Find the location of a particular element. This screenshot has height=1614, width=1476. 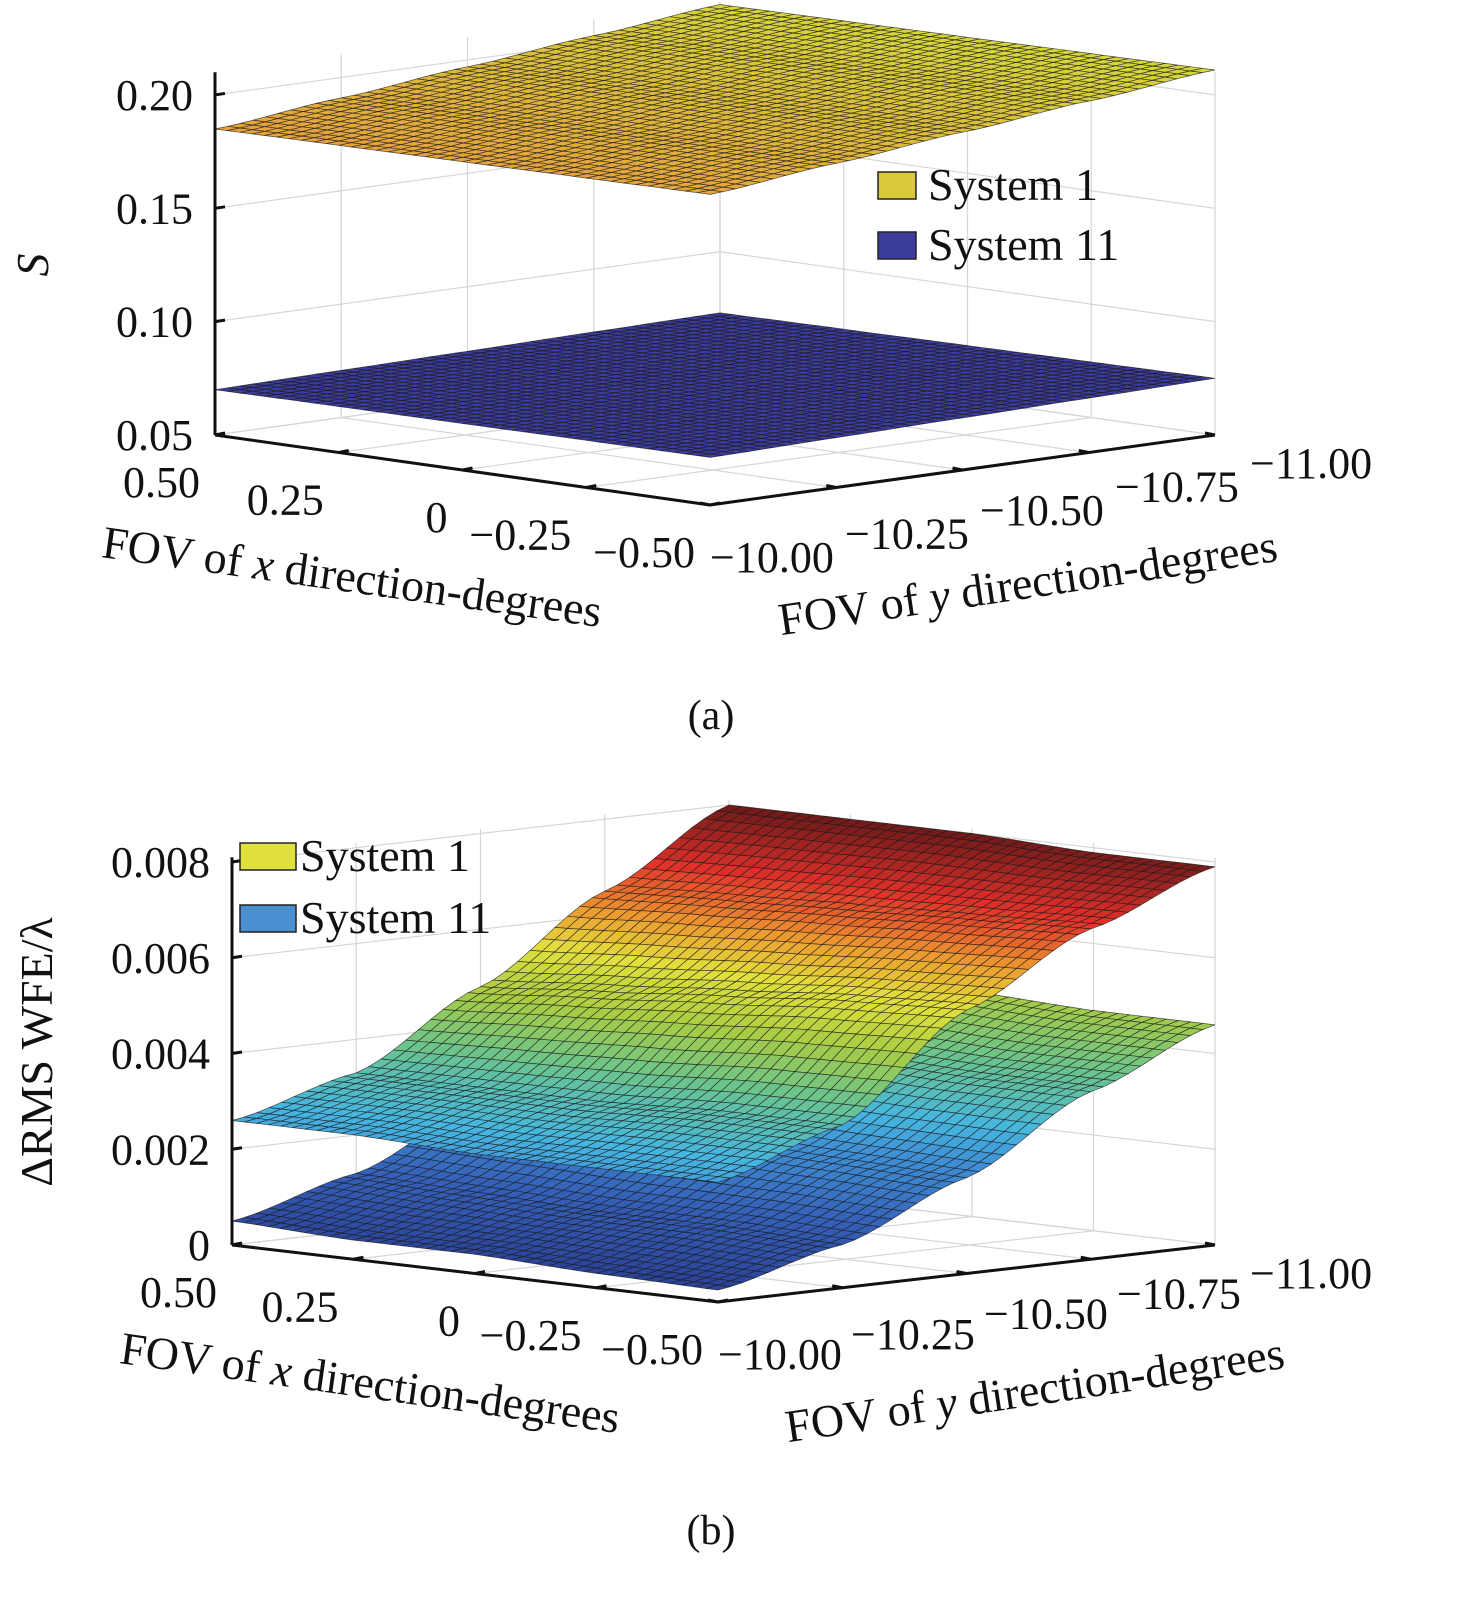

legend-label: System 11 is located at coordinates (1023, 244).